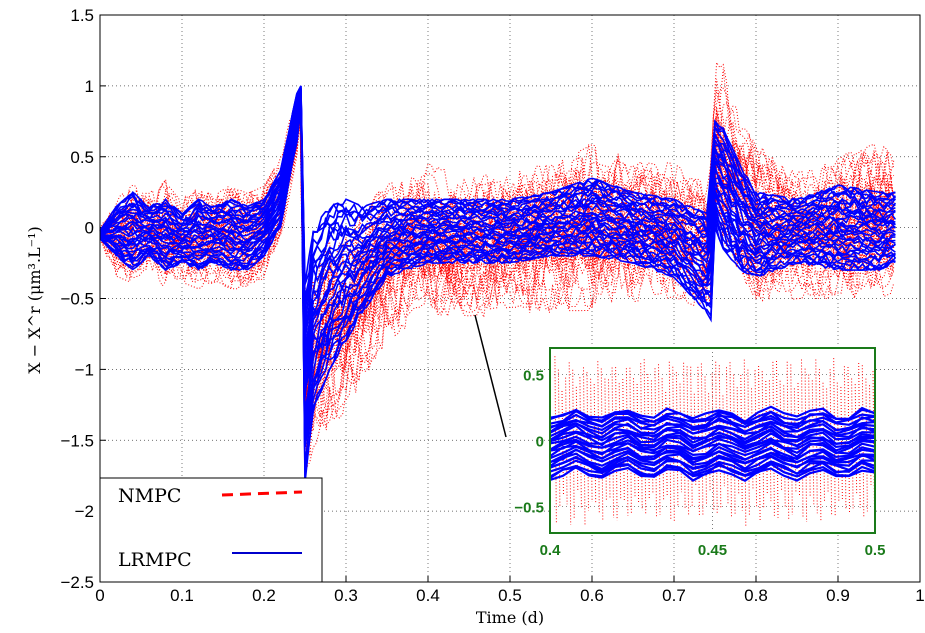 Image resolution: width=925 pixels, height=633 pixels. What do you see at coordinates (82, 157) in the screenshot?
I see `y-tick-label: 0.5` at bounding box center [82, 157].